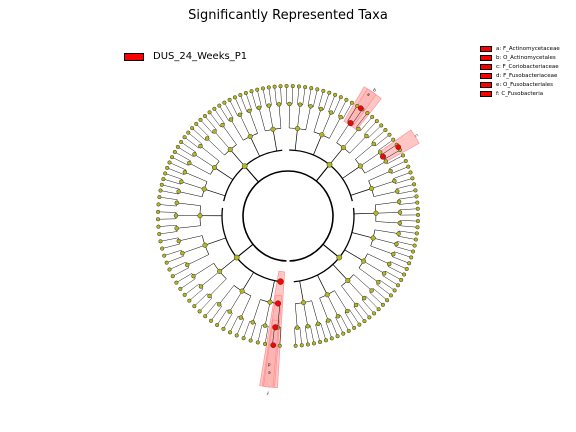  I want to click on significant-node, so click(280, 281).